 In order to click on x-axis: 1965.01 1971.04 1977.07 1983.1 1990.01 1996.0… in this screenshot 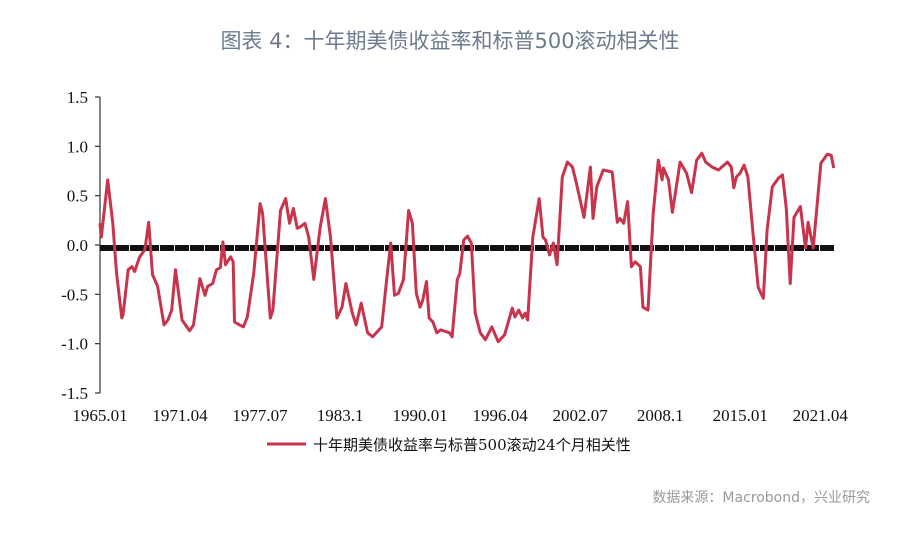, I will do `click(460, 415)`.